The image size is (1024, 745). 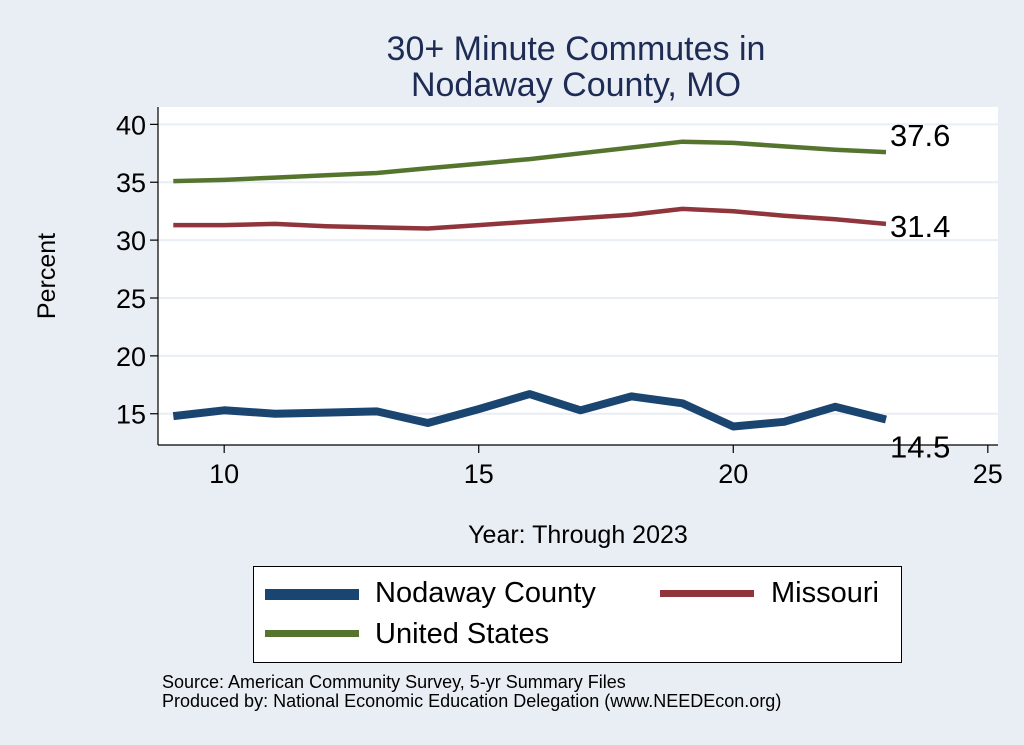 I want to click on legend-swatch-nodaway, so click(x=312, y=594).